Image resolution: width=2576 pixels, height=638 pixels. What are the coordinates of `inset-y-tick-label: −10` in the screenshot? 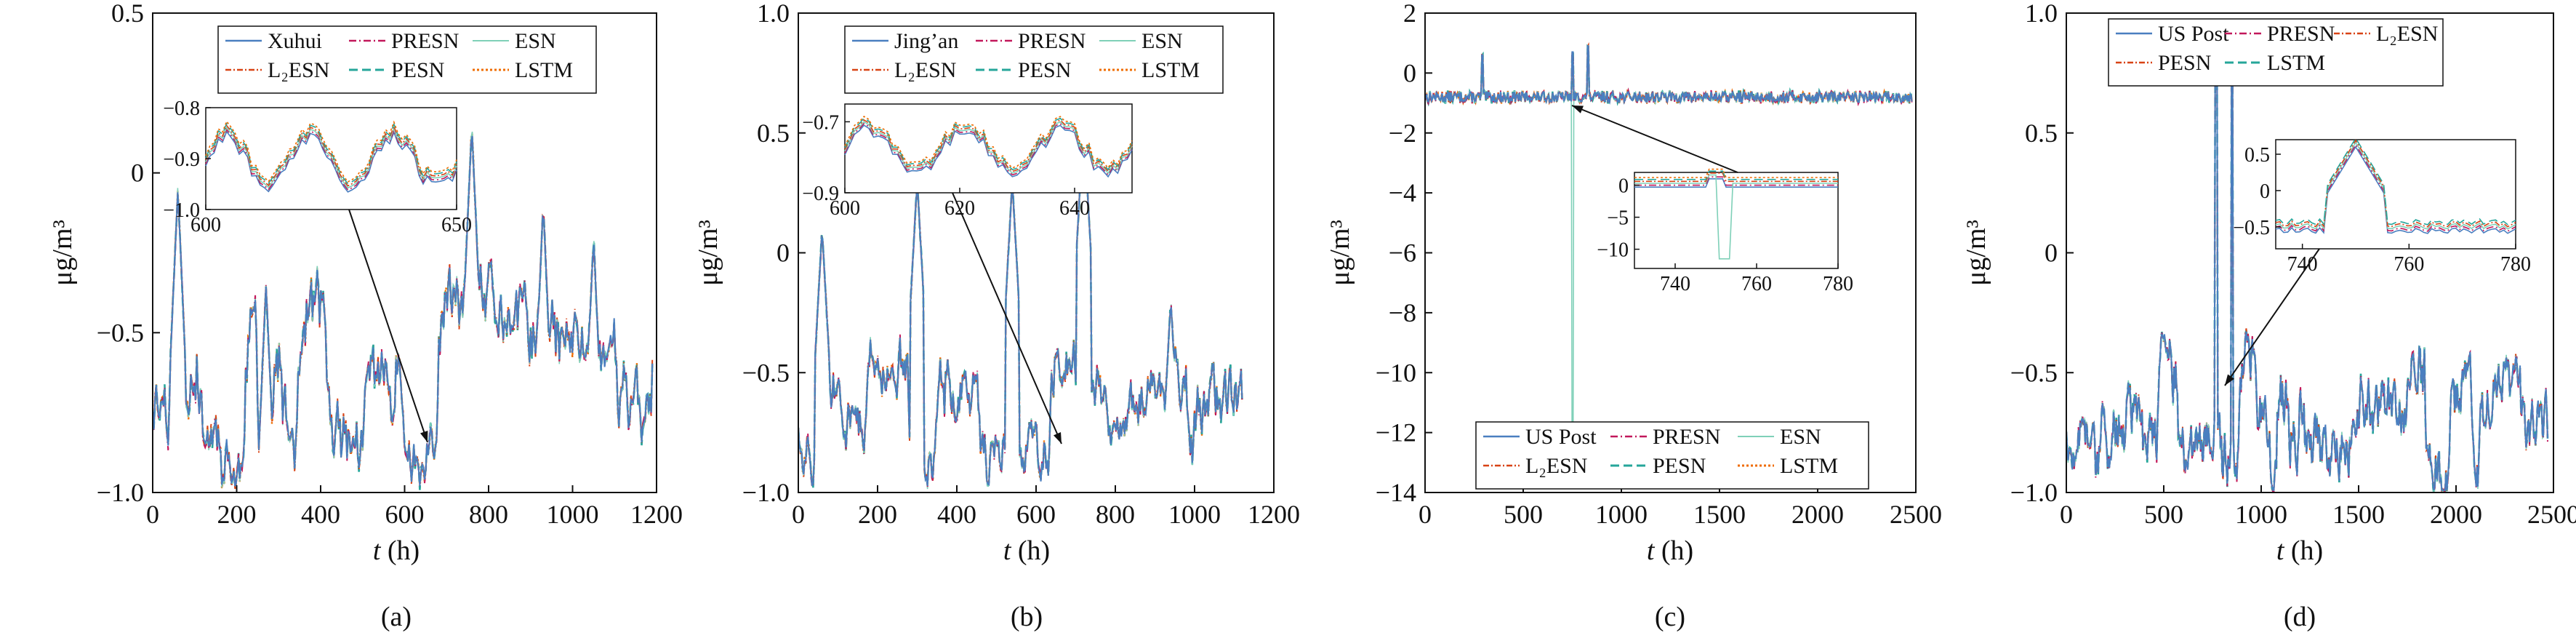 It's located at (1613, 250).